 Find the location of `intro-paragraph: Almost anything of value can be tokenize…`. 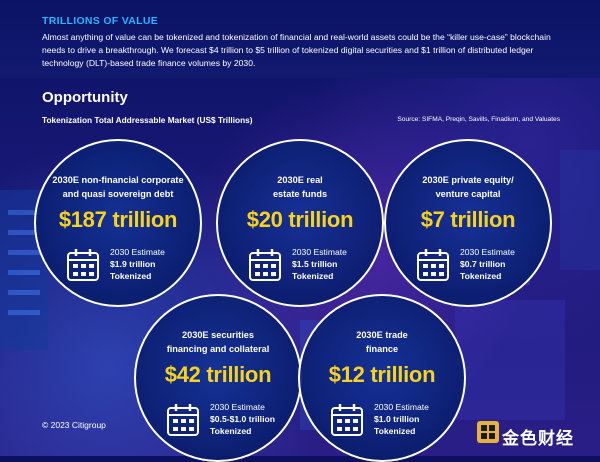

intro-paragraph: Almost anything of value can be tokenize… is located at coordinates (296, 50).